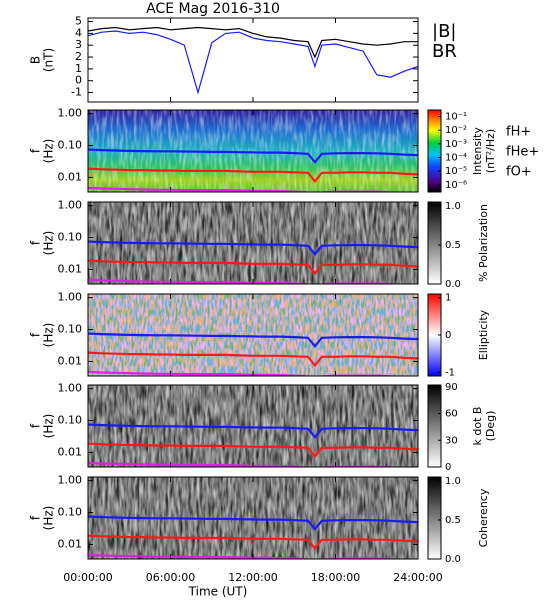 This screenshot has height=600, width=550. Describe the element at coordinates (483, 334) in the screenshot. I see `colorbar-label: Ellipticity` at that location.